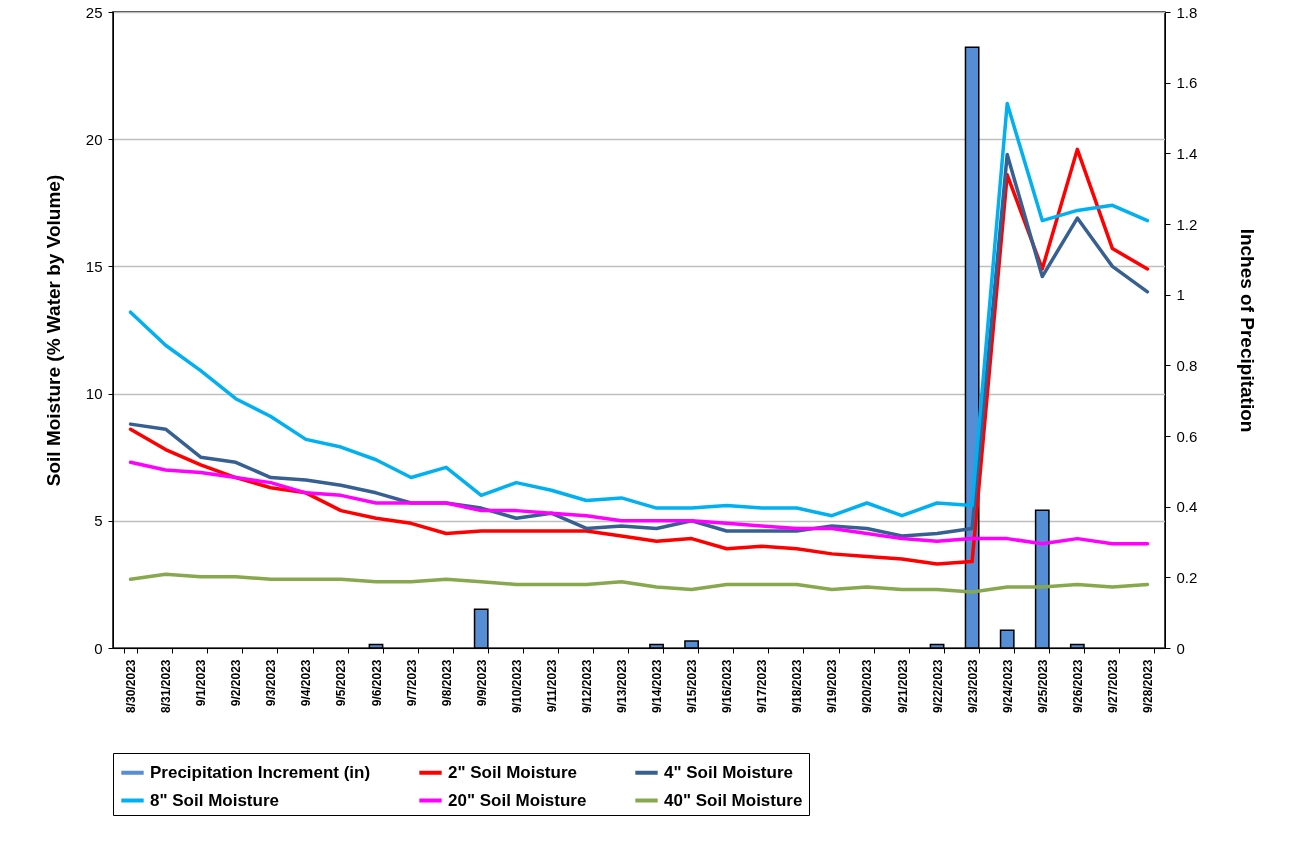  Describe the element at coordinates (727, 686) in the screenshot. I see `x-tick-label: 9/16/2023` at that location.